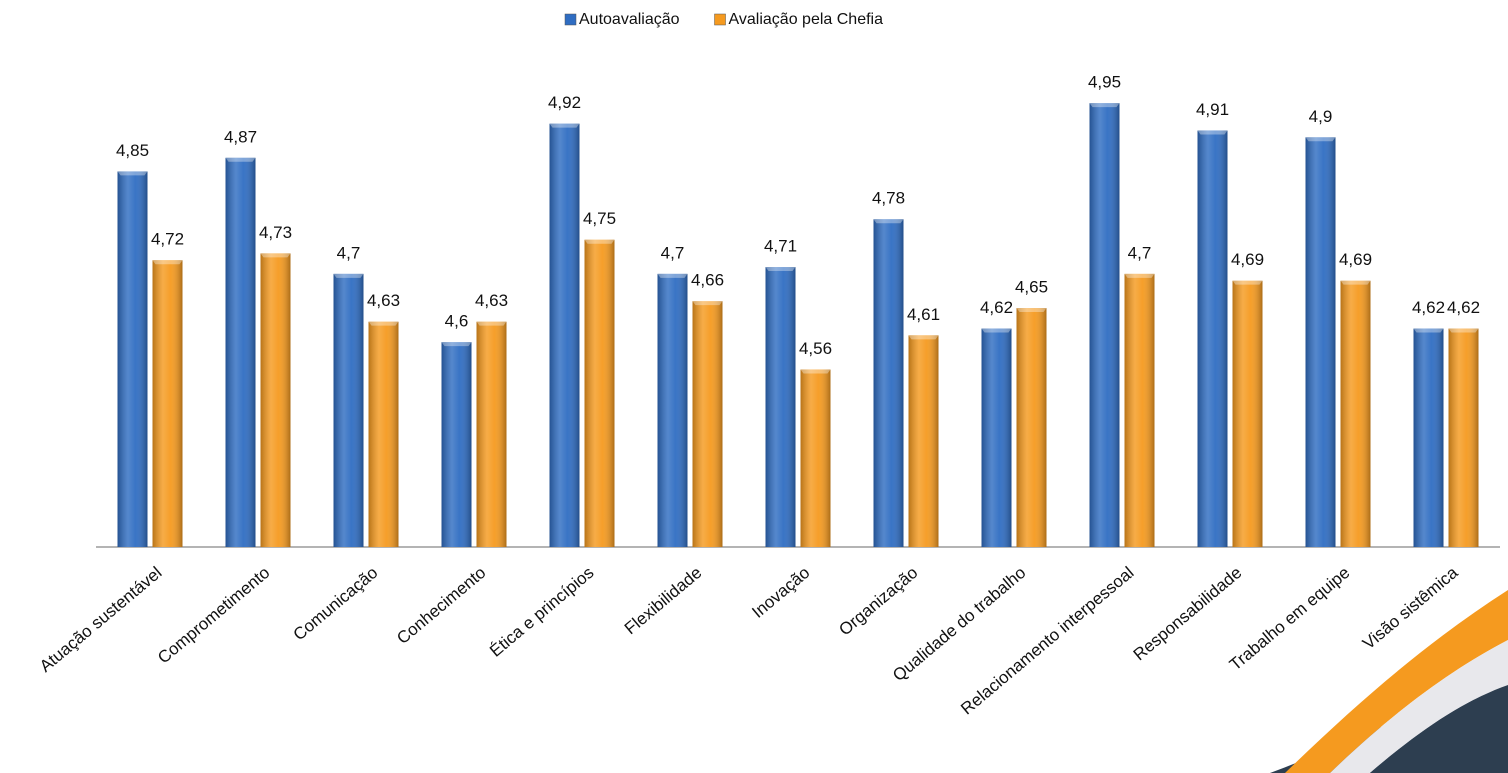  Describe the element at coordinates (564, 102) in the screenshot. I see `data-label: 4,92` at that location.